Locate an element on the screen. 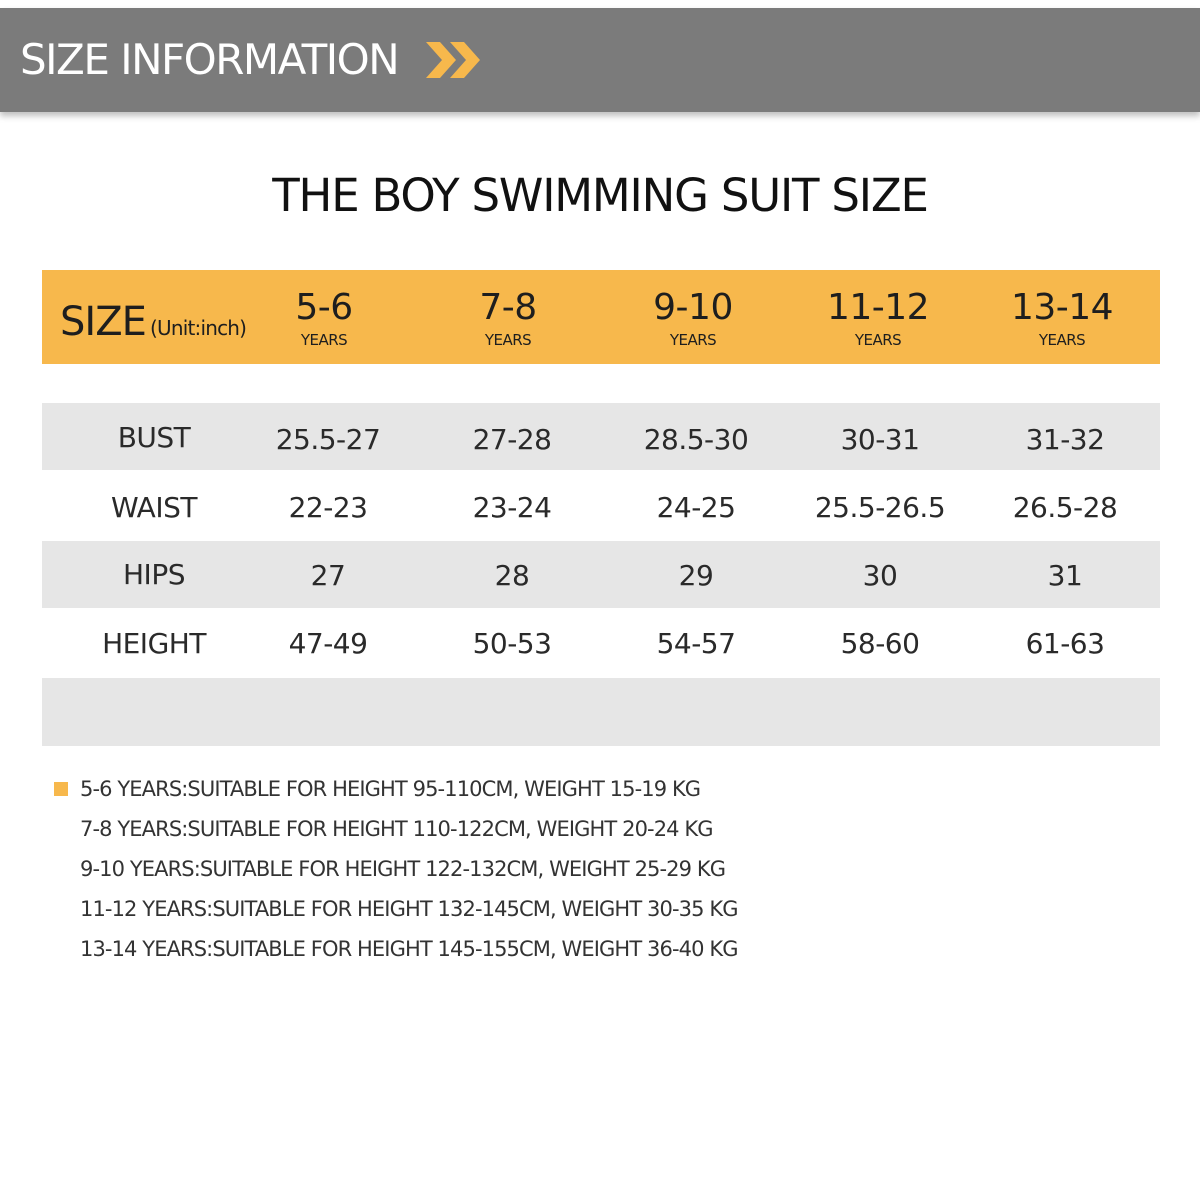  column-range: 13-14 is located at coordinates (1062, 307).